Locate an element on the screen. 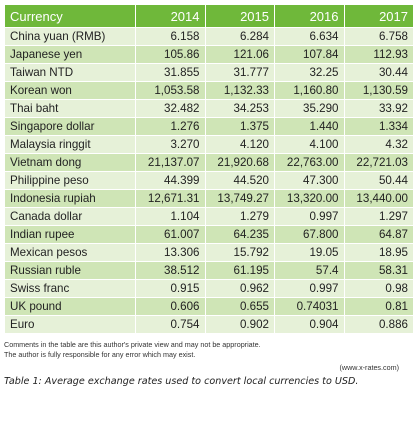 The image size is (419, 422). currency-name-cell: Korean won is located at coordinates (70, 90).